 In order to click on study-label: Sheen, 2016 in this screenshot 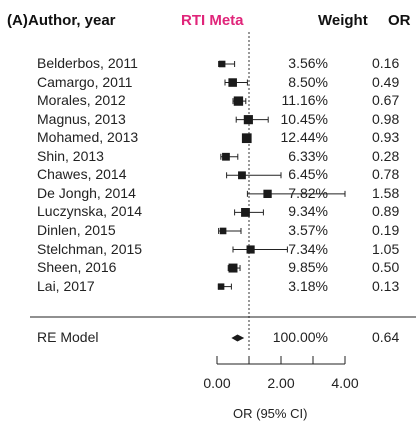, I will do `click(77, 267)`.